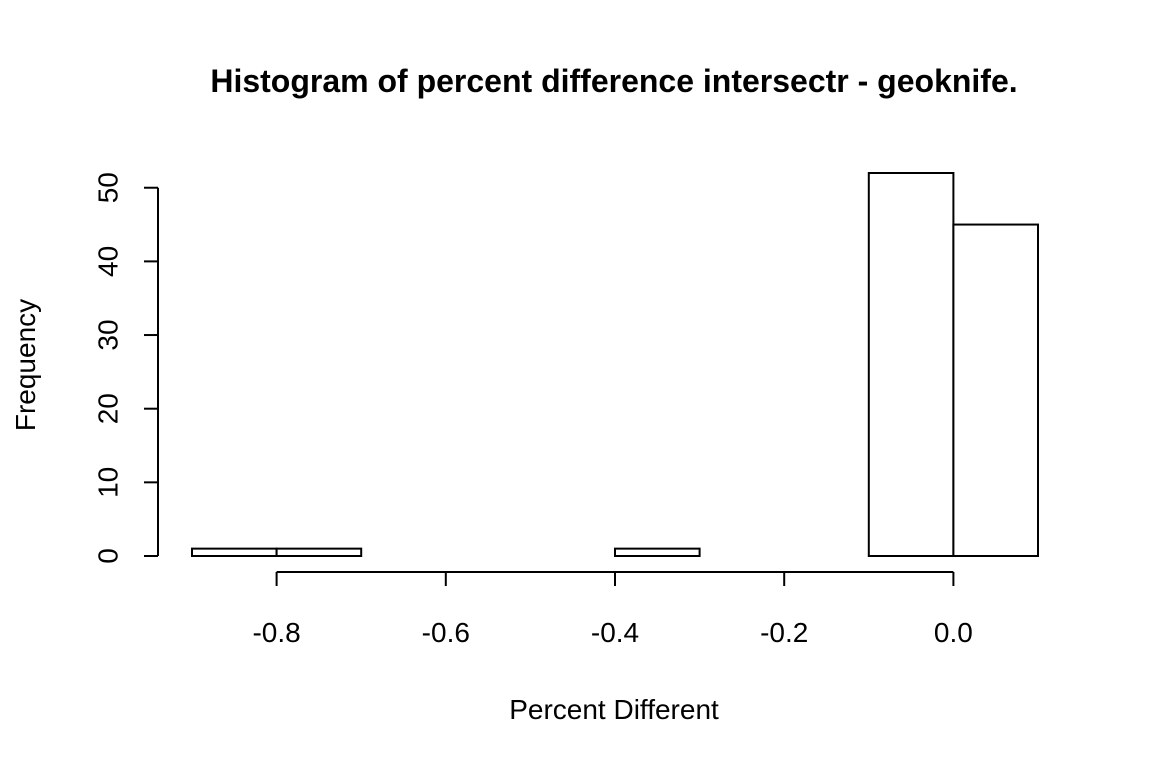 This screenshot has width=1152, height=768. What do you see at coordinates (446, 632) in the screenshot?
I see `x-tick-label-1: -0.6` at bounding box center [446, 632].